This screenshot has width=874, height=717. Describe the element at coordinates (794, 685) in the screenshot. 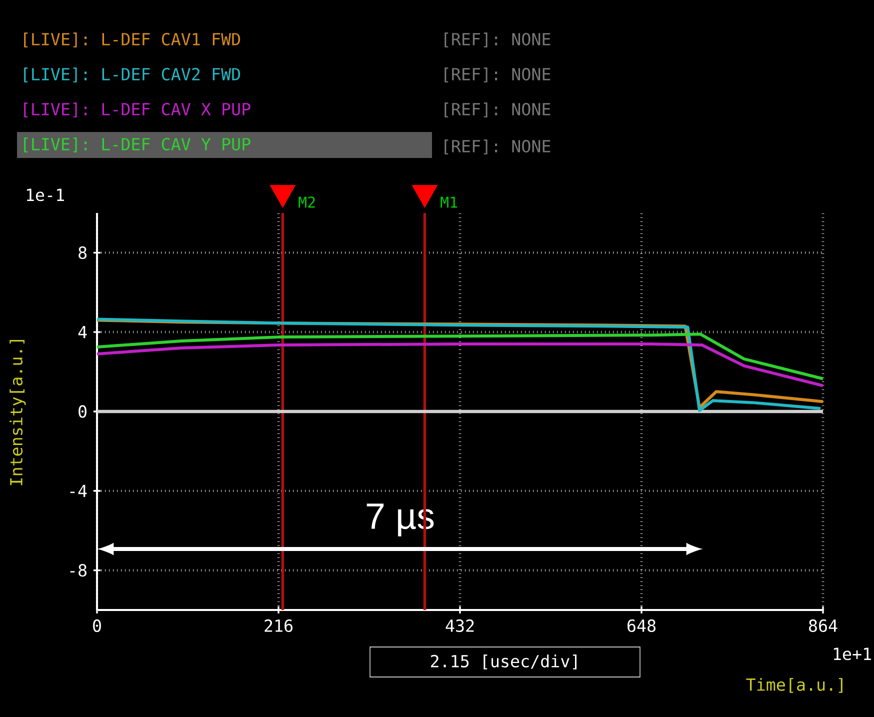

I see `x-axis-title: Time[a.u.]` at that location.